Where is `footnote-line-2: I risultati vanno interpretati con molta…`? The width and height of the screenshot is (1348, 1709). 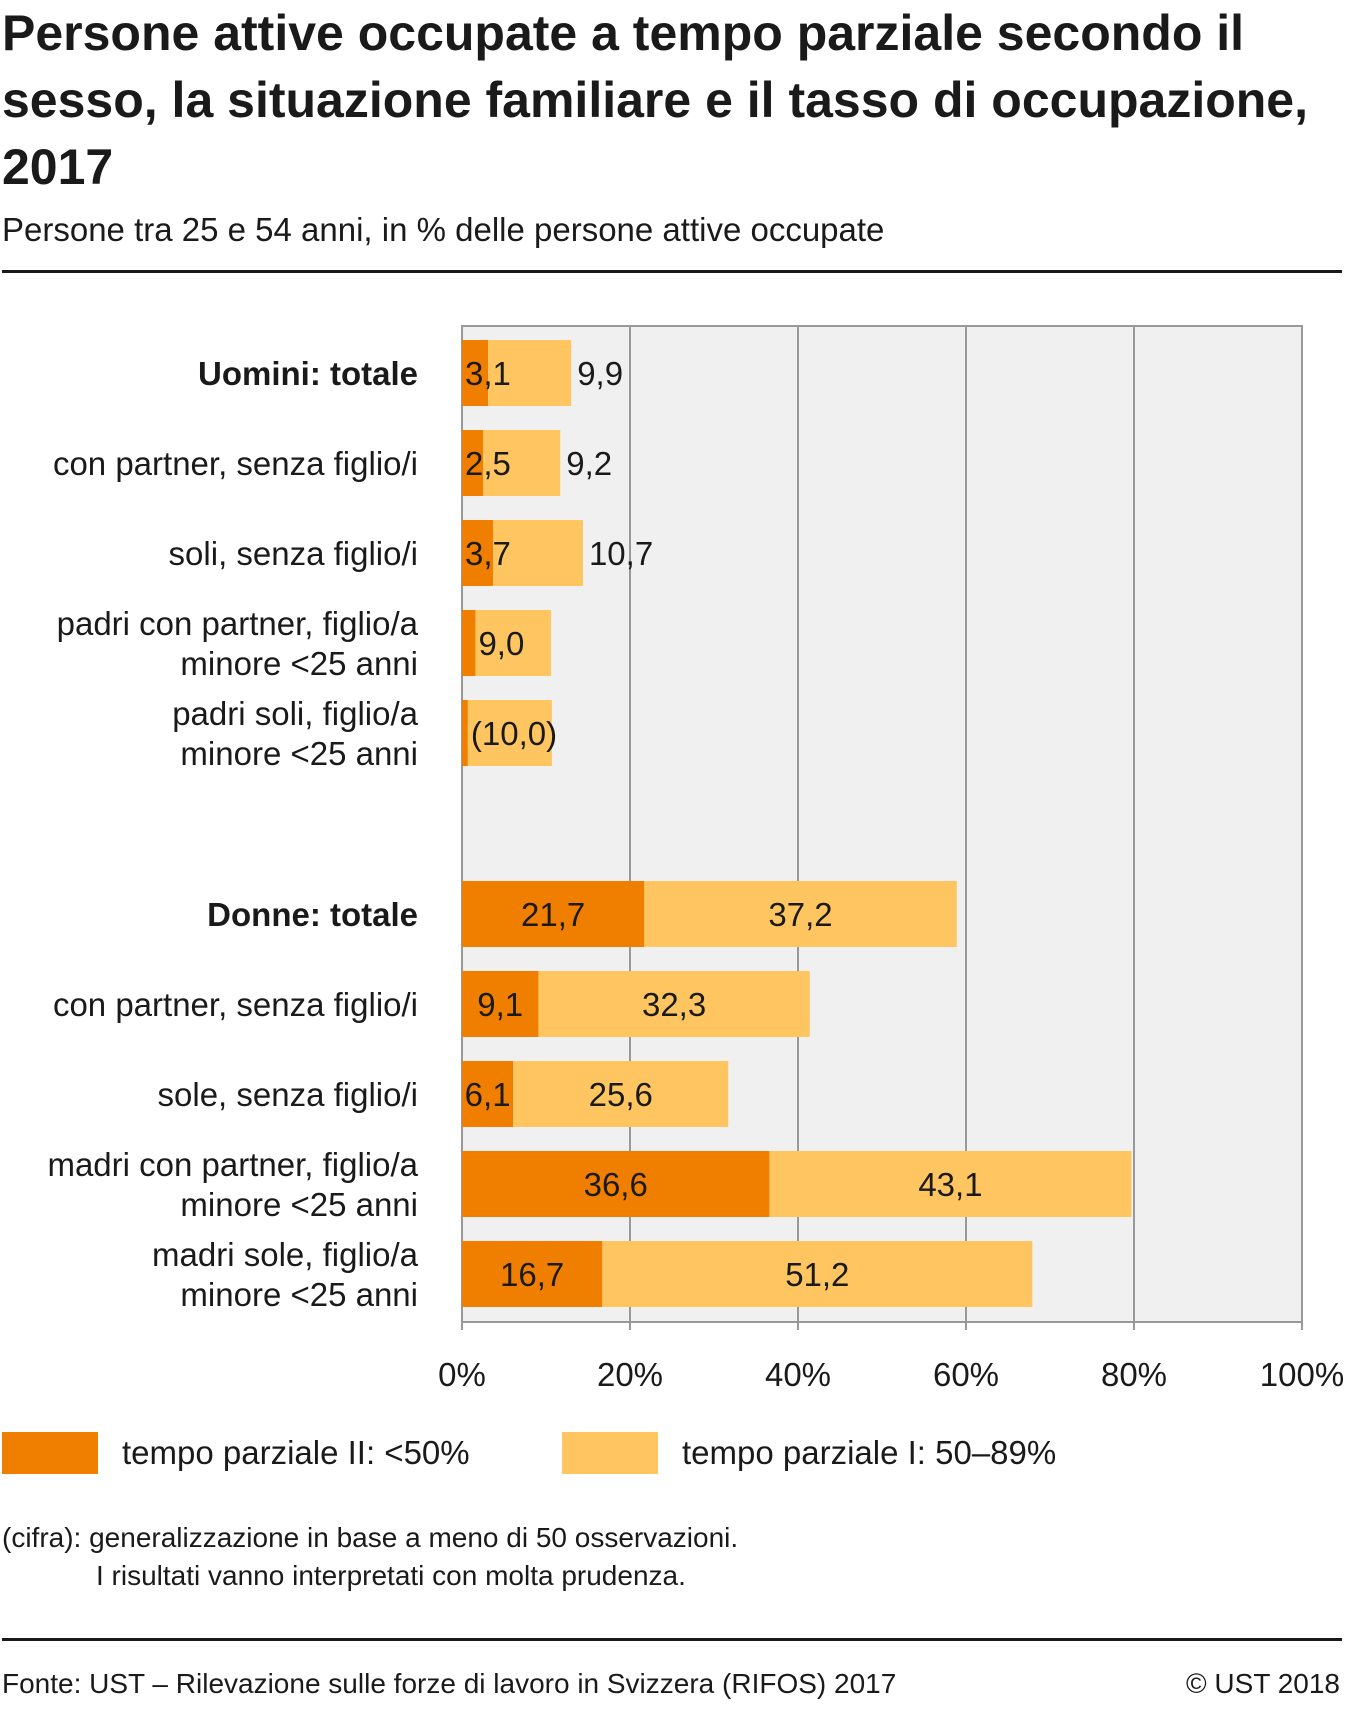 footnote-line-2: I risultati vanno interpretati con molta… is located at coordinates (391, 1575).